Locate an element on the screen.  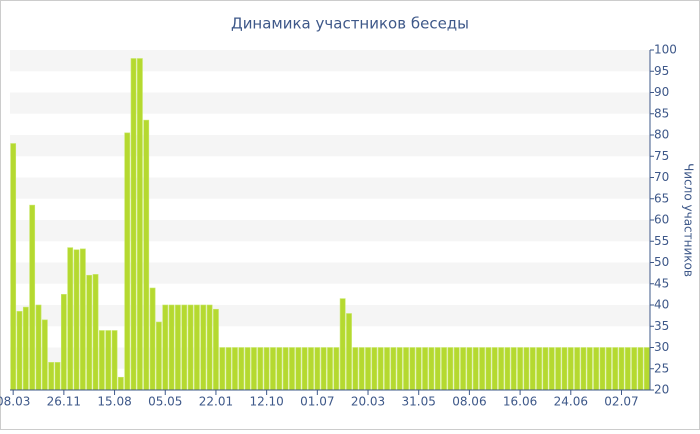
x-tick-label: 16.06 is located at coordinates (520, 402).